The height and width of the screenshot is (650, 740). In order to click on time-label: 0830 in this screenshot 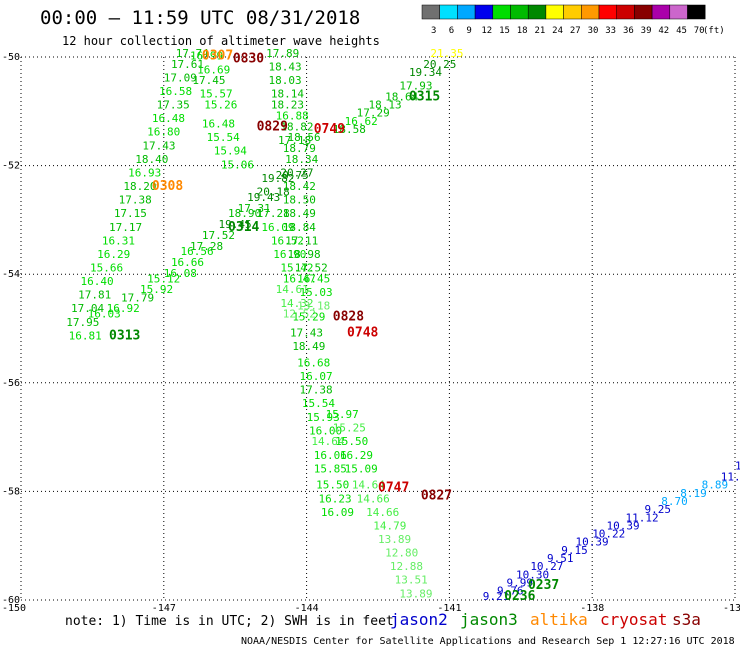, I will do `click(248, 58)`.